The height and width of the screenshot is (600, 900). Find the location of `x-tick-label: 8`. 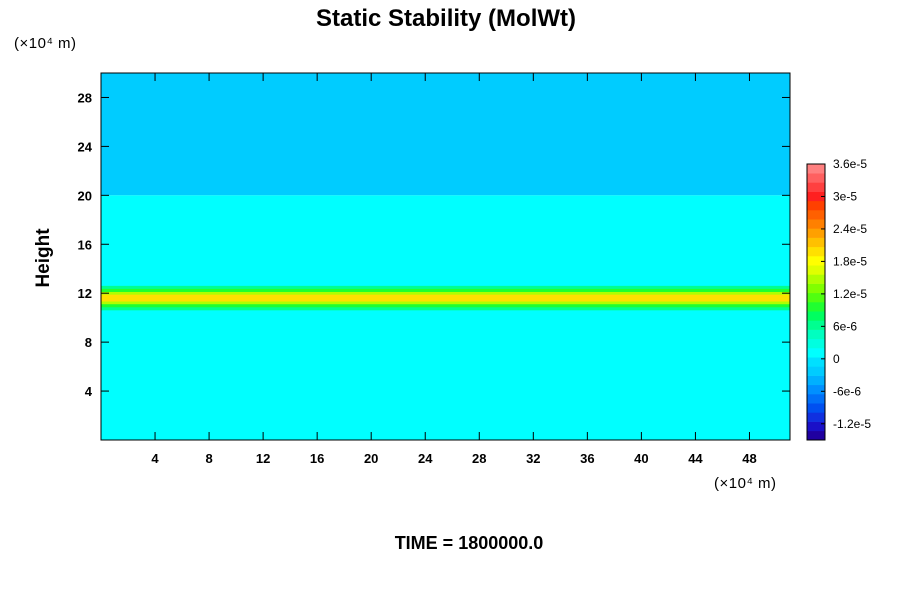

x-tick-label: 8 is located at coordinates (208, 458).